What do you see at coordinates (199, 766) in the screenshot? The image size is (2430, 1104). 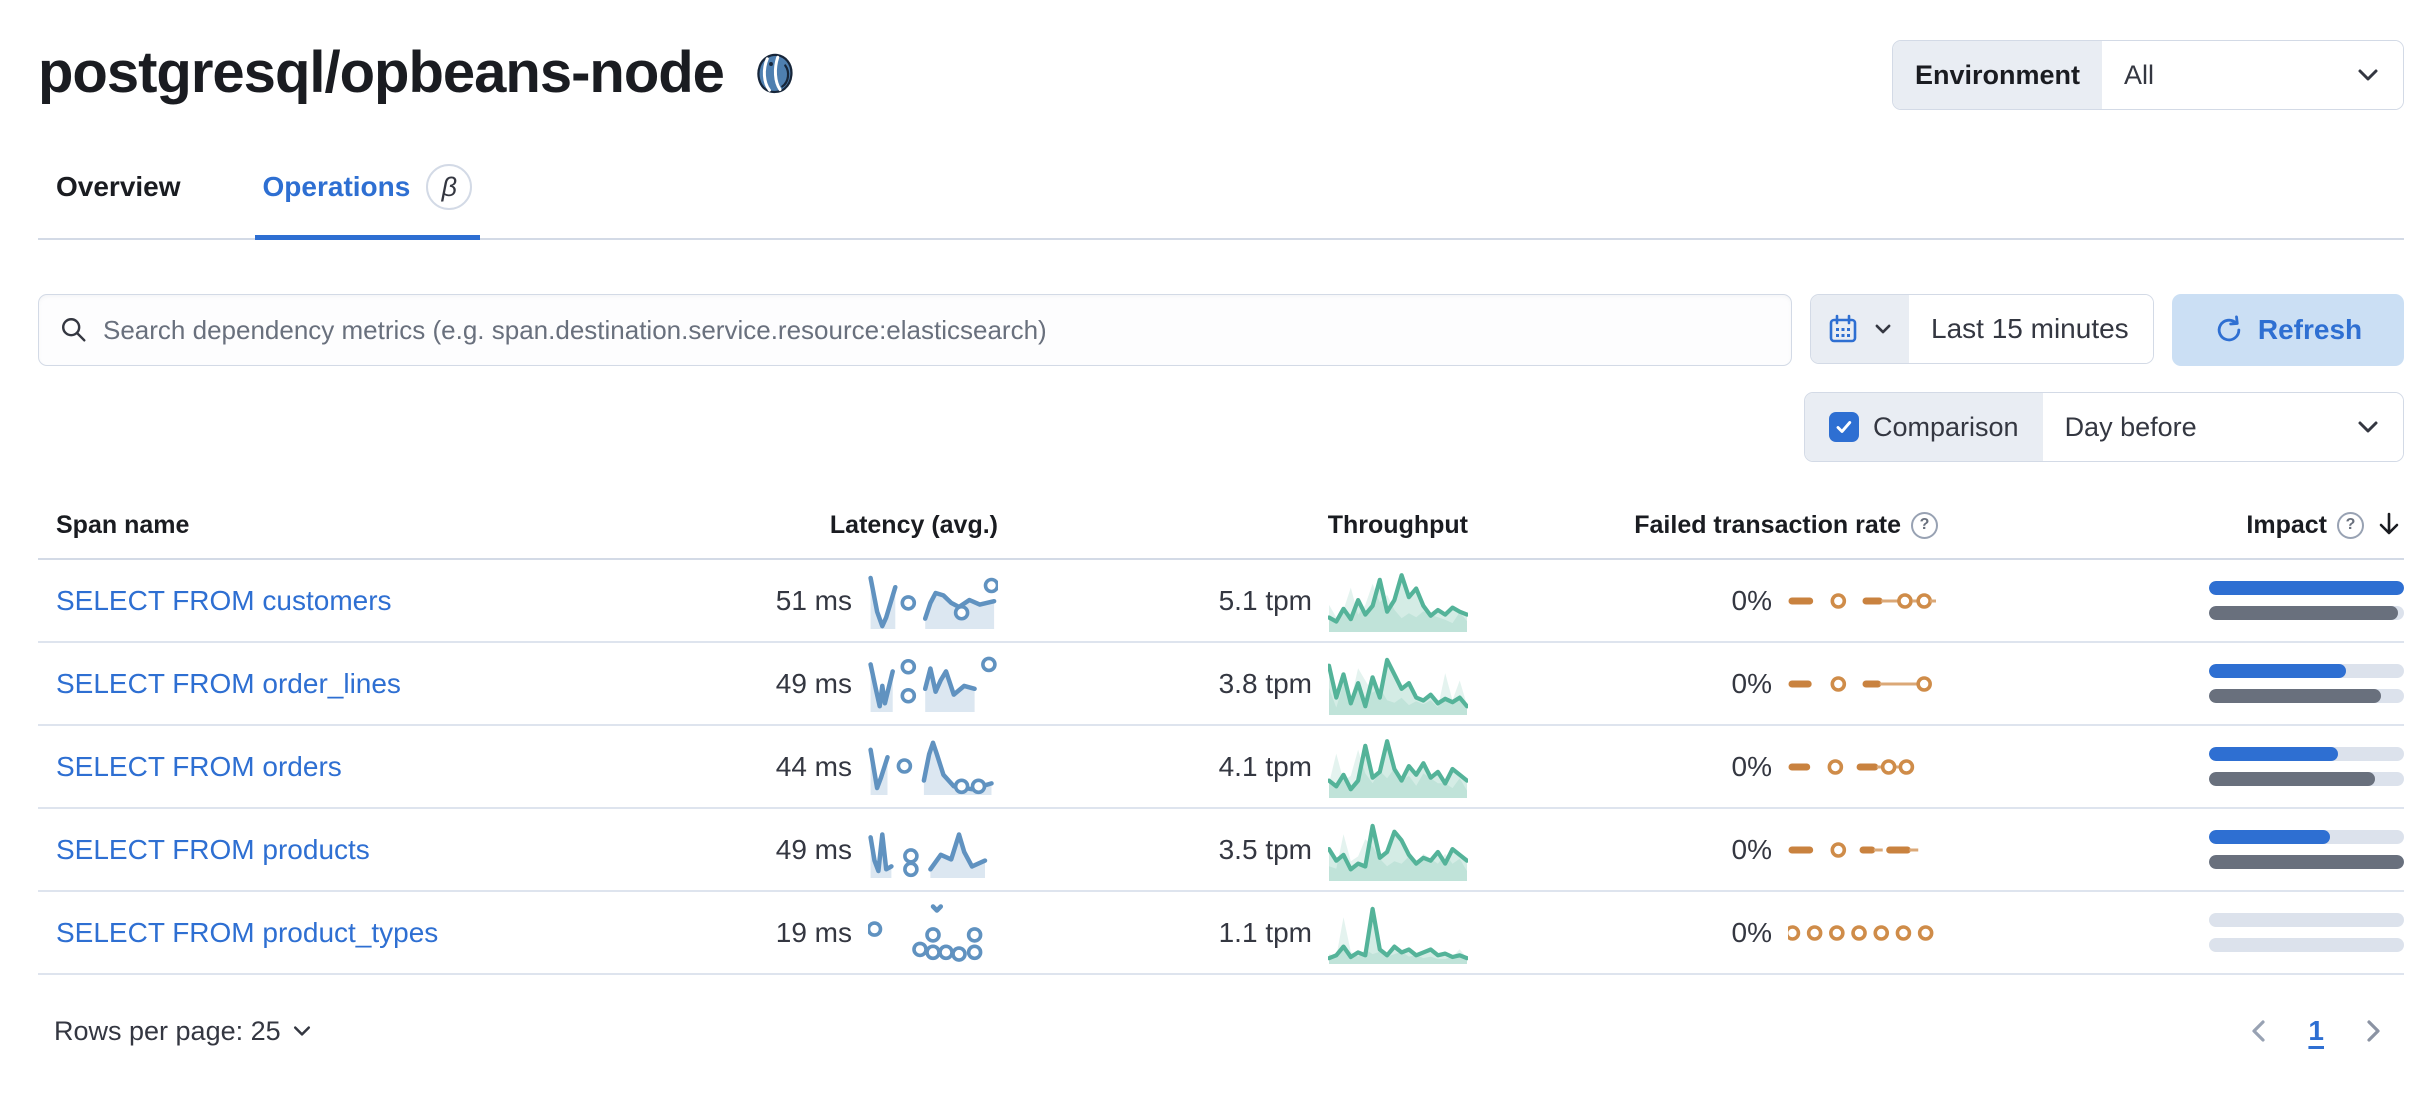 I see `span-name-link: SELECT FROM orders` at bounding box center [199, 766].